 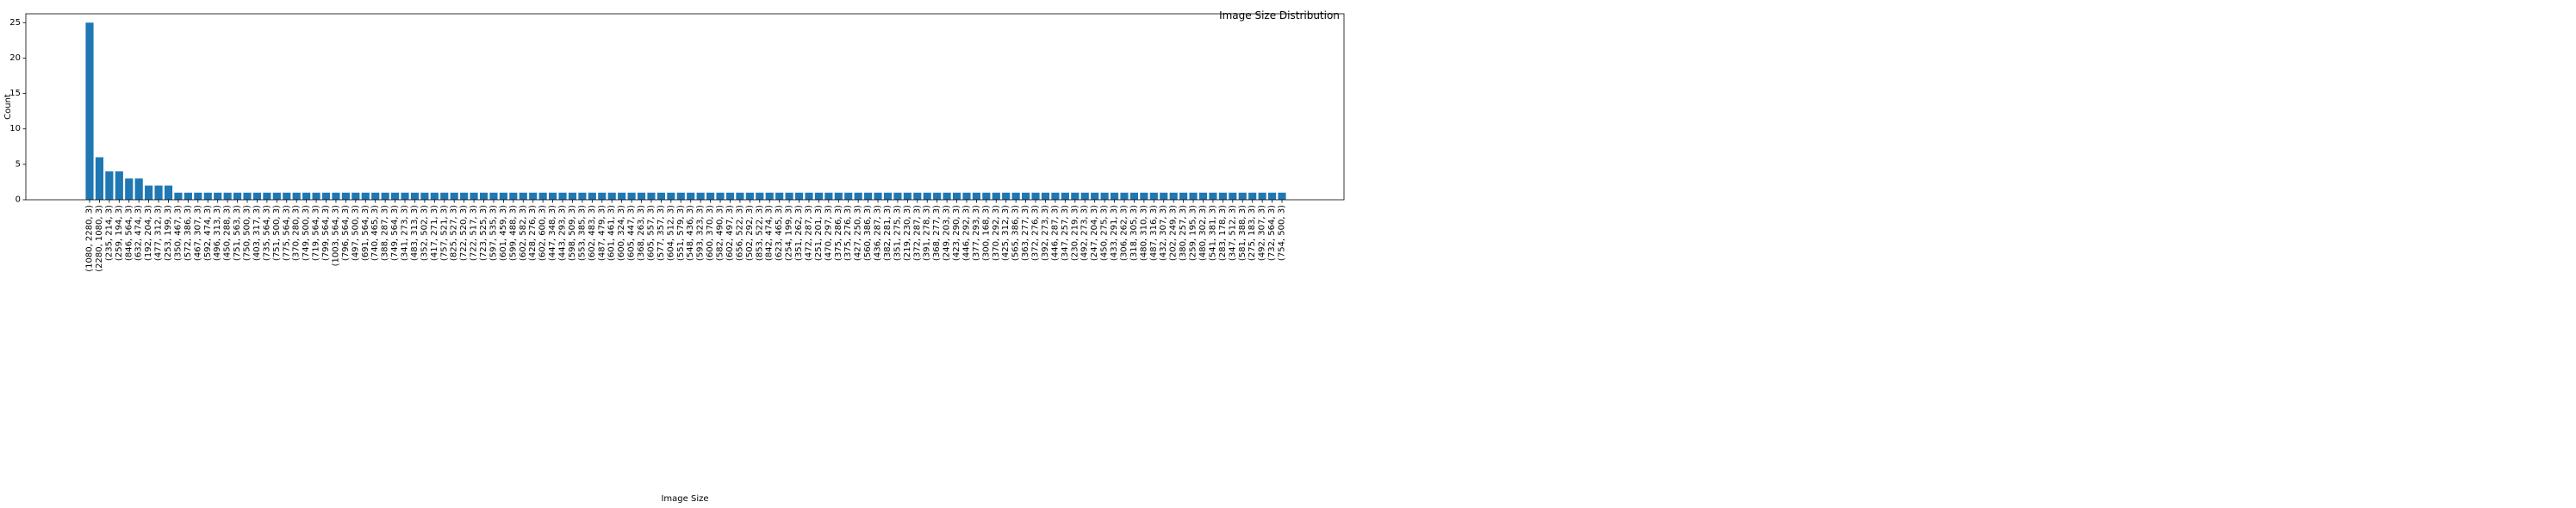 What do you see at coordinates (760, 233) in the screenshot?
I see `x-tick-label: (853, 522, 3)` at bounding box center [760, 233].